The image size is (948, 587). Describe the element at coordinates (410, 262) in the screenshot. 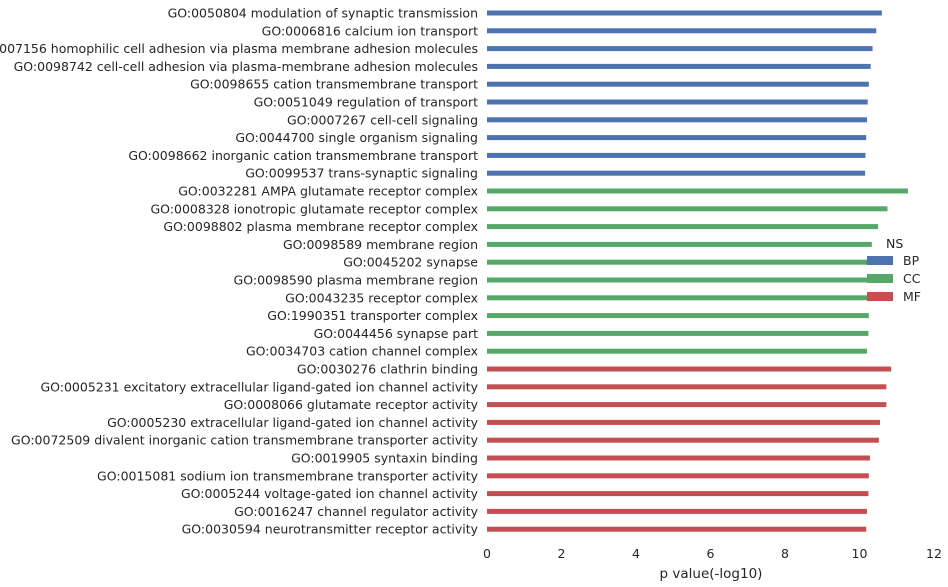

I see `category-label: GO:0045202 synapse` at that location.